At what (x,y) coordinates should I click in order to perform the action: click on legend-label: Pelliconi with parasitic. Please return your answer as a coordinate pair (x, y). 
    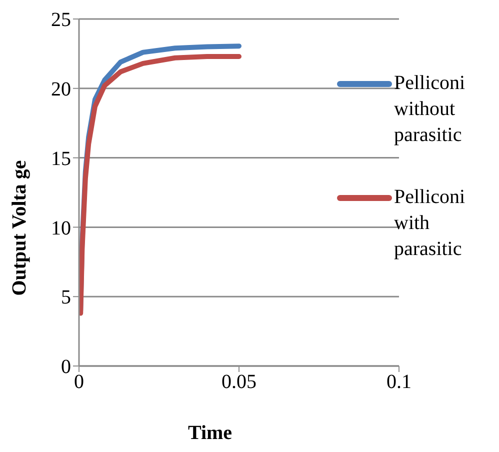
    Looking at the image, I should click on (430, 223).